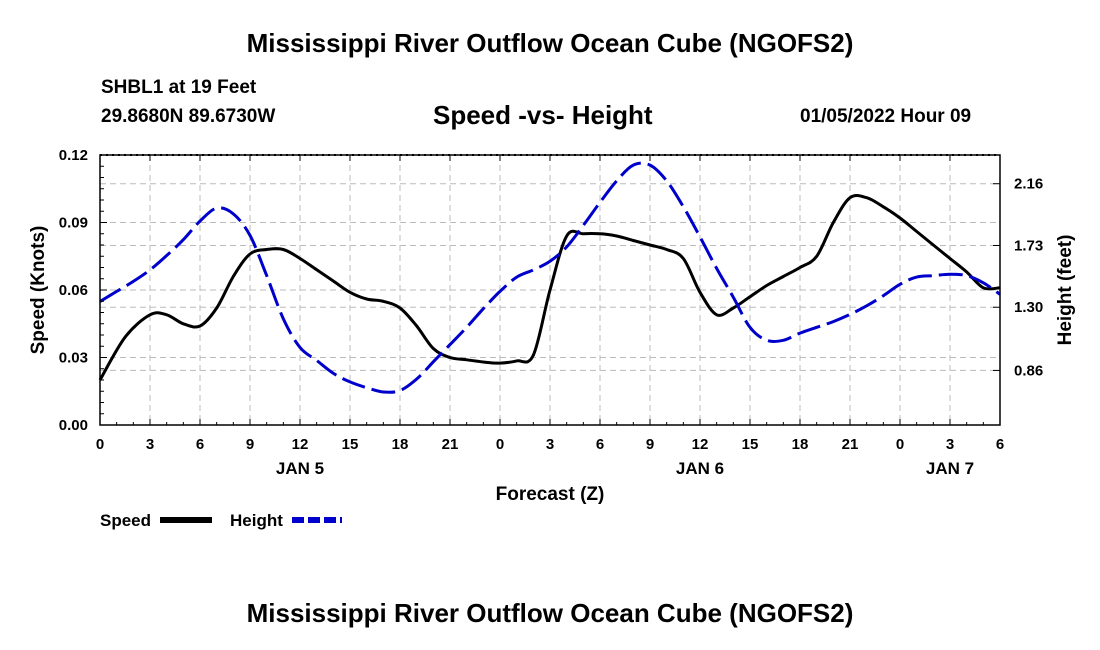  I want to click on chart-subtitle: Speed -vs- Height, so click(543, 115).